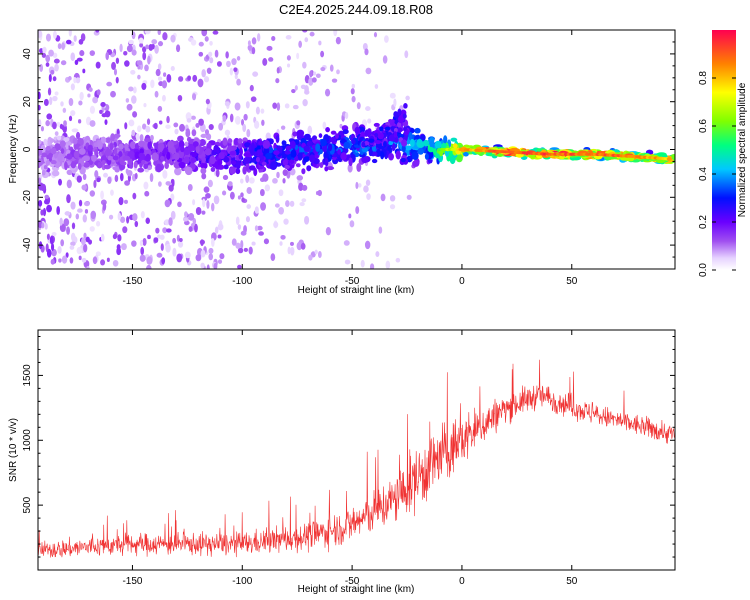 The height and width of the screenshot is (600, 750). What do you see at coordinates (27, 197) in the screenshot?
I see `y-tick-label: -20` at bounding box center [27, 197].